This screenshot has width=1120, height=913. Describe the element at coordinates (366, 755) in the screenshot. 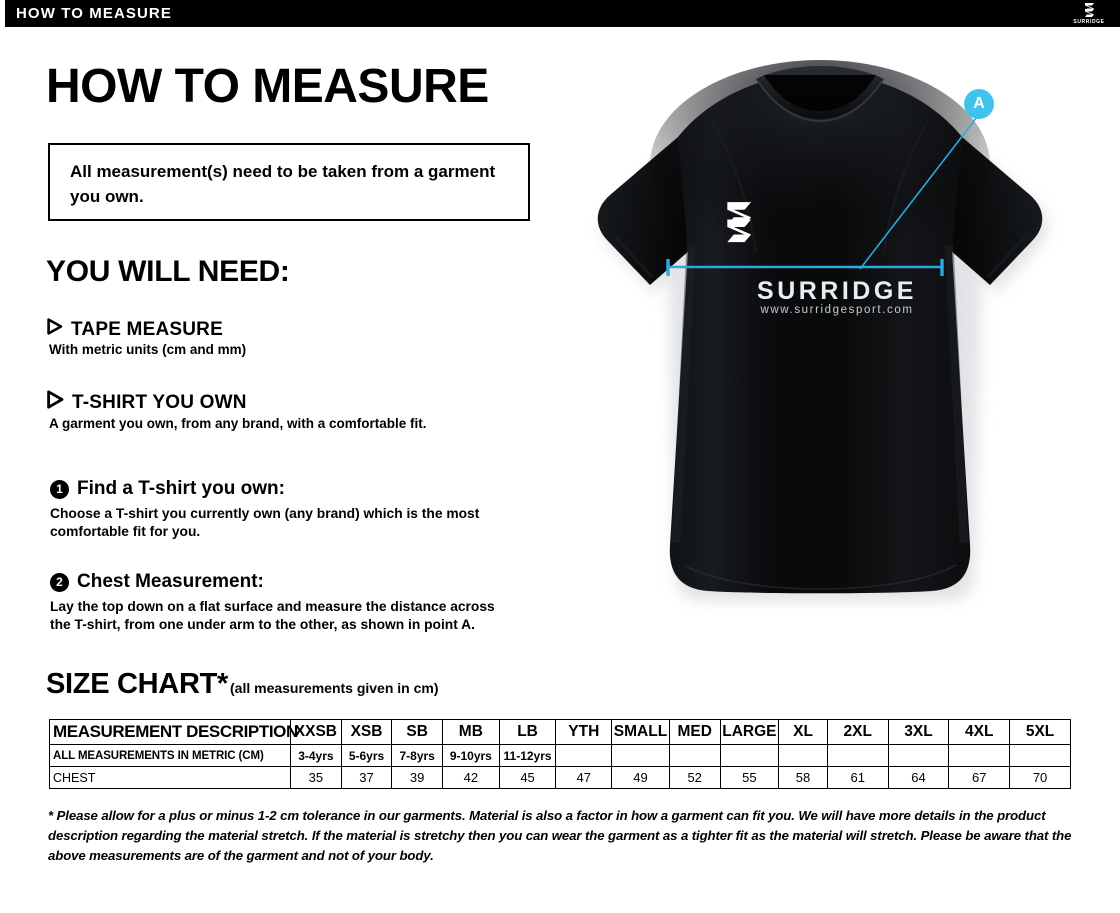

I see `table-cell: 5-6yrs` at that location.